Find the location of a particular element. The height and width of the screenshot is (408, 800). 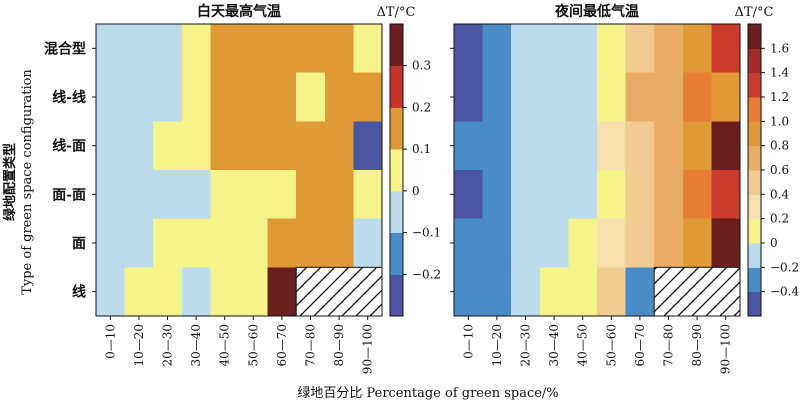

x-tick-label: 90—100 is located at coordinates (368, 349).